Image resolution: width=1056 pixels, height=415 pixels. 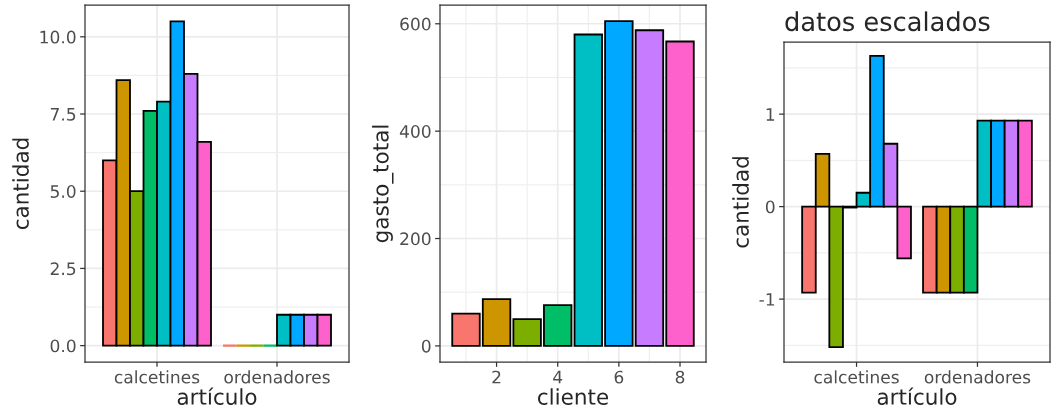 I want to click on y-tick-label: 0.0, so click(x=63, y=346).